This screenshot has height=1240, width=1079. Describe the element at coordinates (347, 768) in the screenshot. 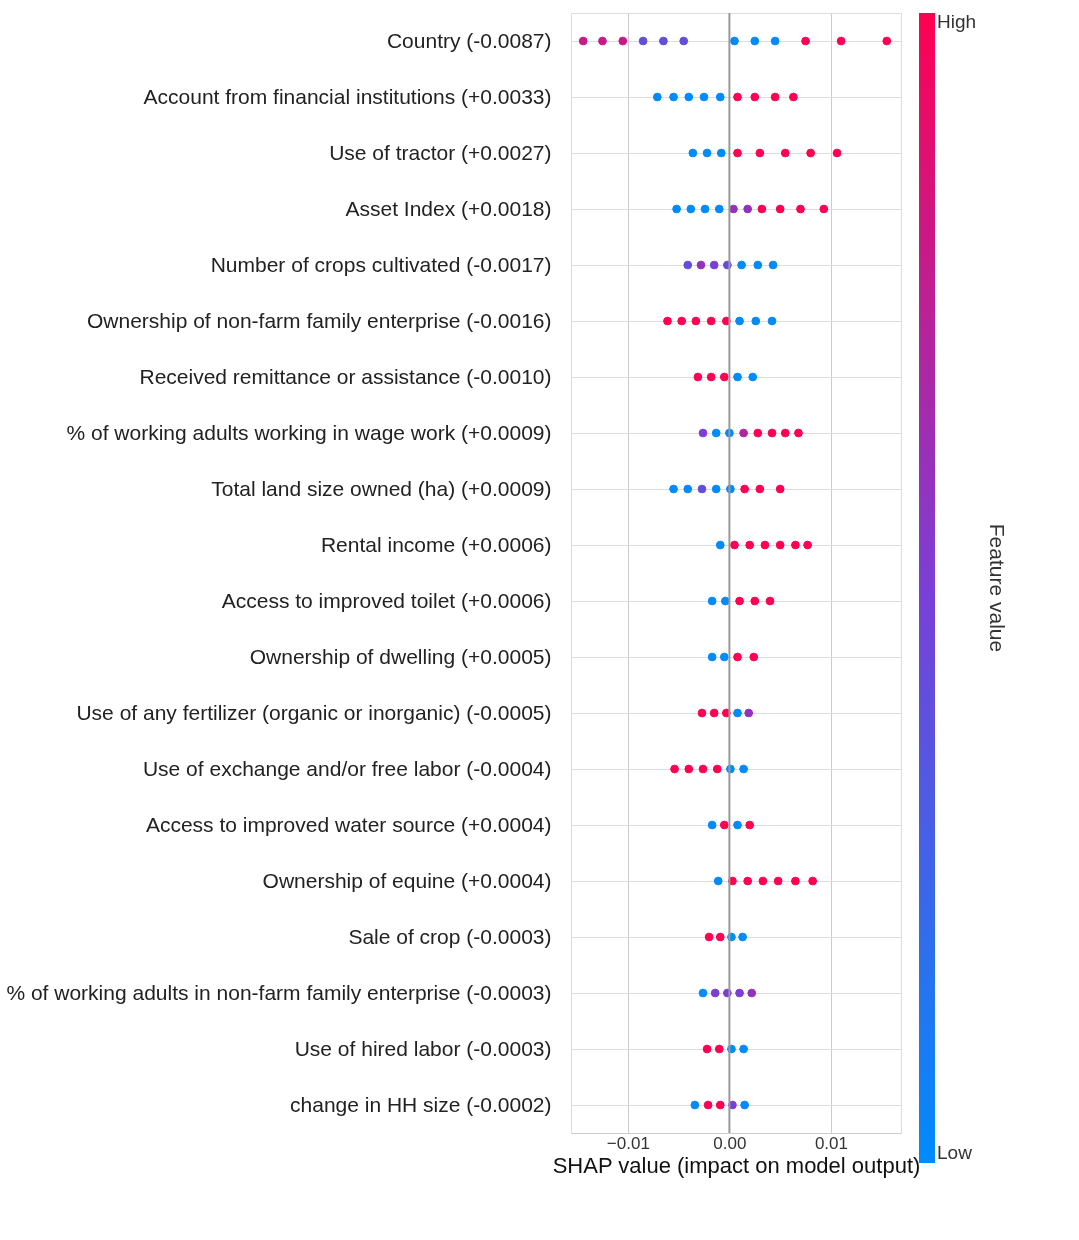

I see `y-tick-label: Use of exchange and/or free labor (-0.0004)` at that location.